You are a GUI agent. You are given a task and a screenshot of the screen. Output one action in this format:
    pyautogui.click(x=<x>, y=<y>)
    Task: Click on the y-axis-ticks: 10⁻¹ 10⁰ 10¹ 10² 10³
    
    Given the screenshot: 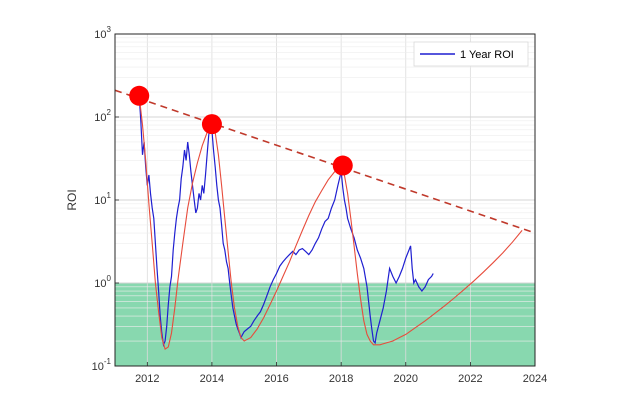 What is the action you would take?
    pyautogui.click(x=105, y=199)
    